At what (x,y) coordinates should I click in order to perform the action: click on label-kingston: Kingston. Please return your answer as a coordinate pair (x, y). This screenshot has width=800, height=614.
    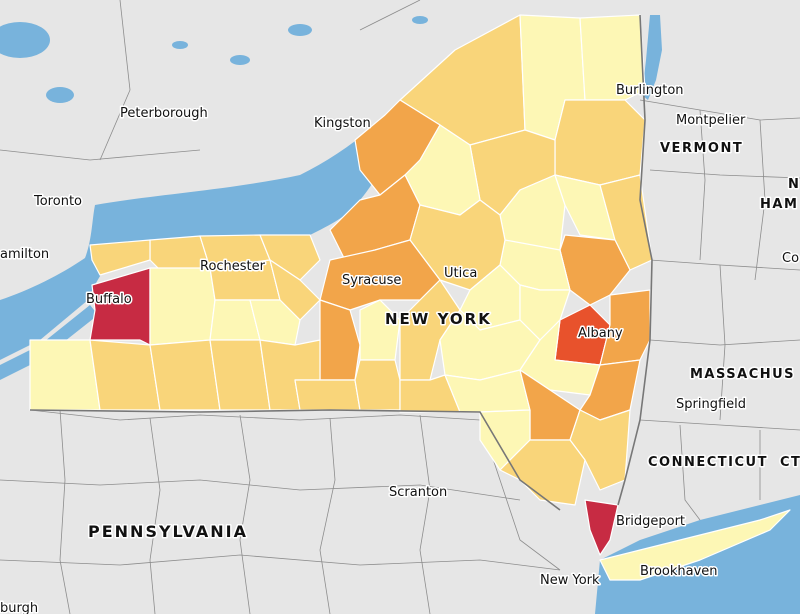
    Looking at the image, I should click on (342, 123).